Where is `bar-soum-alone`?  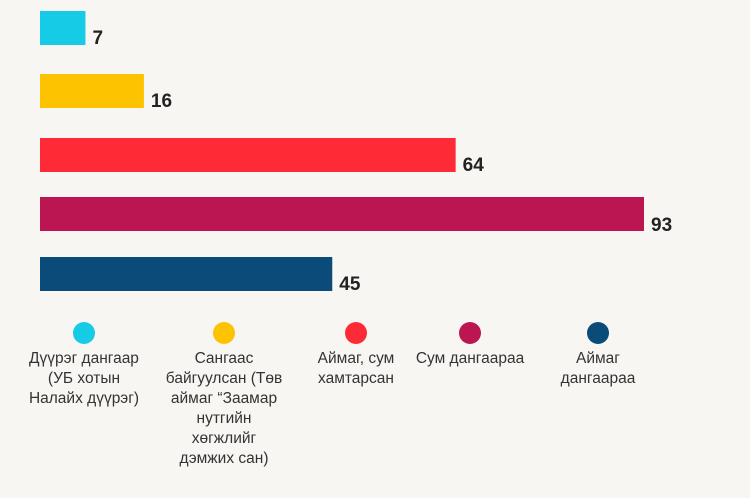
bar-soum-alone is located at coordinates (342, 214).